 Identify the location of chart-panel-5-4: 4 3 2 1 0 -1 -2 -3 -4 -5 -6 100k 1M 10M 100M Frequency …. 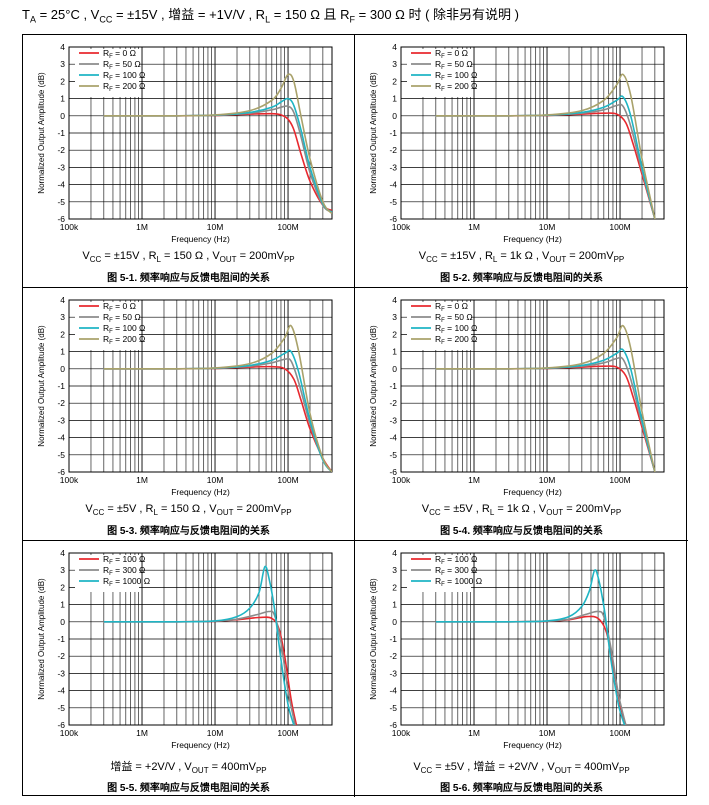
(521, 414).